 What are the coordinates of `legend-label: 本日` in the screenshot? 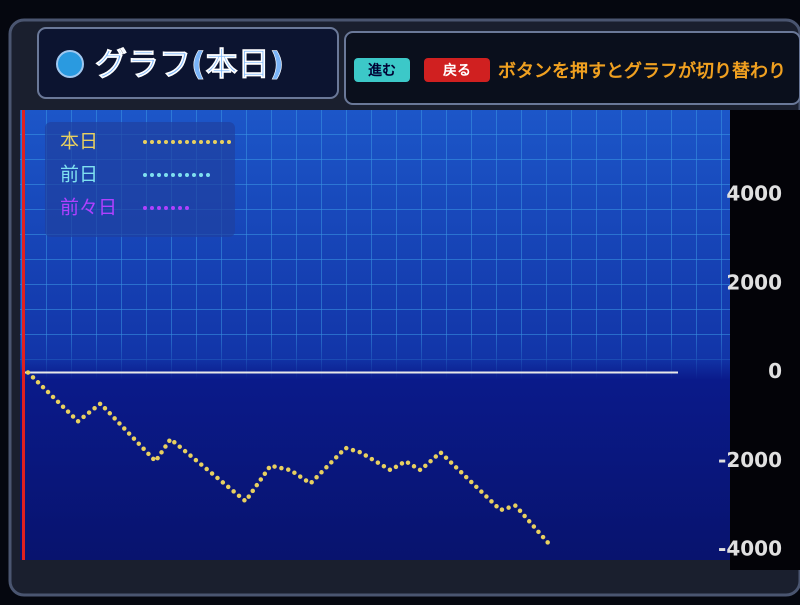 It's located at (79, 142).